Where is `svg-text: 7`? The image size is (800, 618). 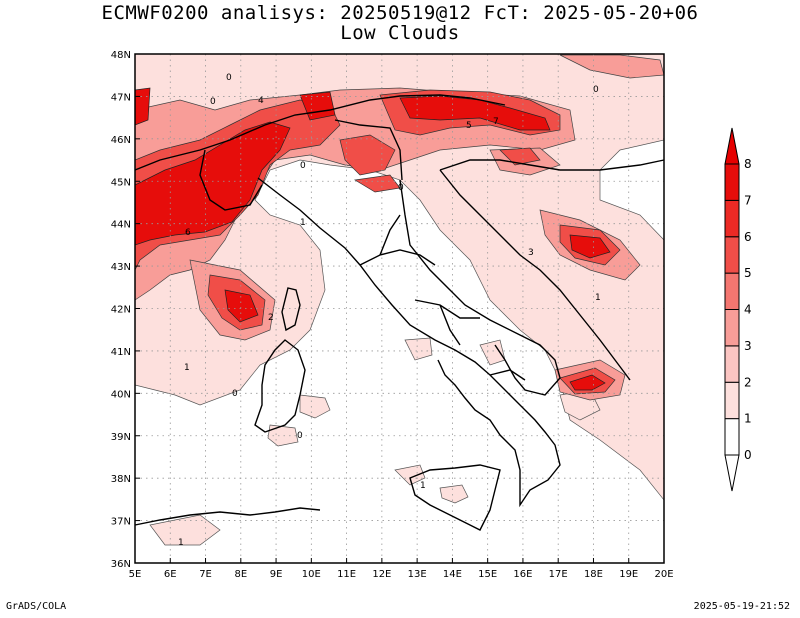 svg-text: 7 is located at coordinates (496, 122).